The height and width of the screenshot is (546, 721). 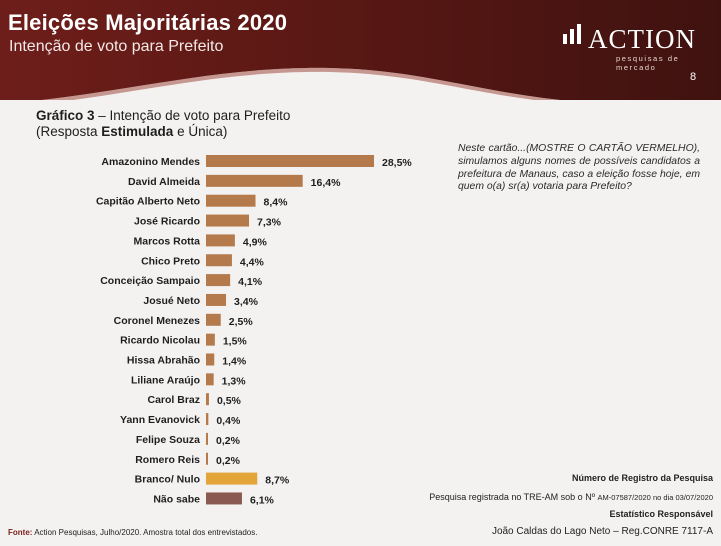 I want to click on value-label: 7,3%, so click(x=269, y=223).